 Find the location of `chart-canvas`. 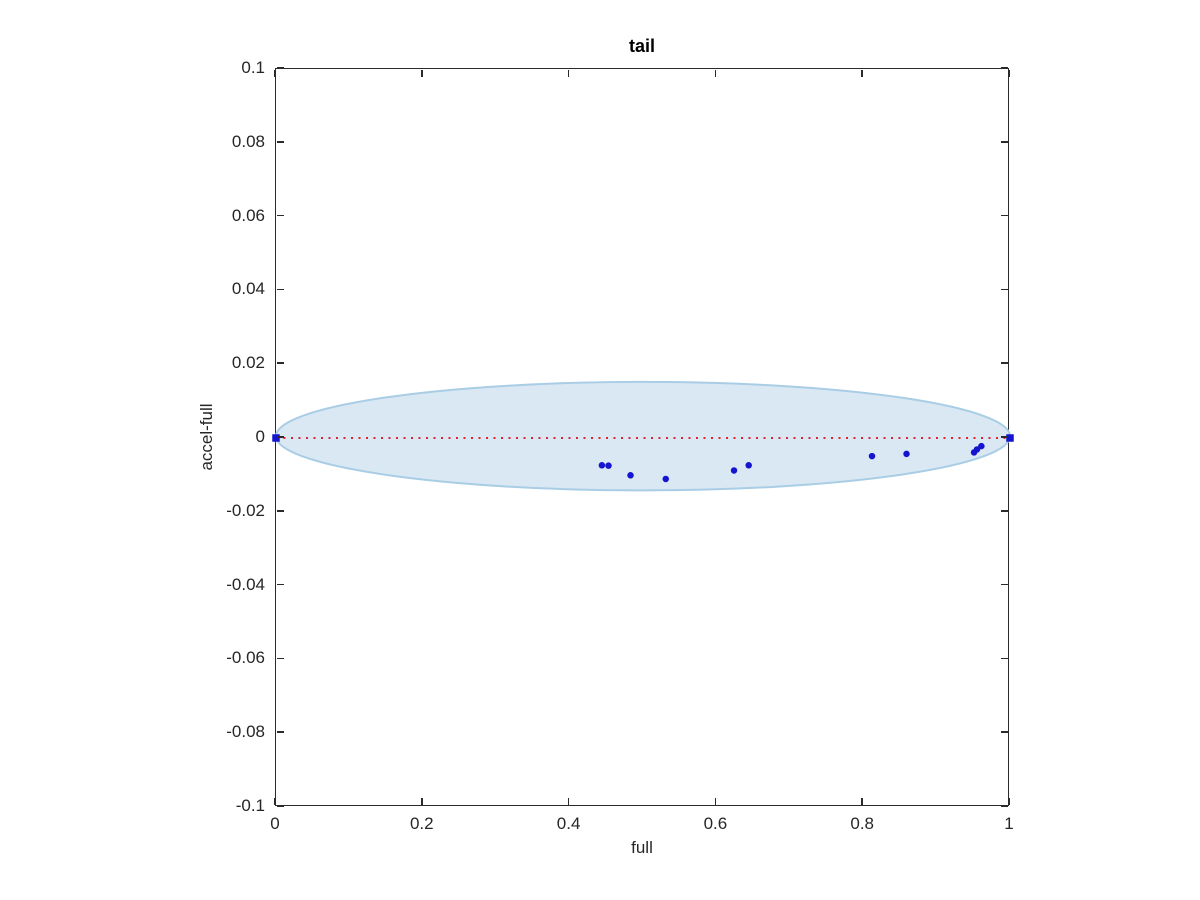

chart-canvas is located at coordinates (643, 436).